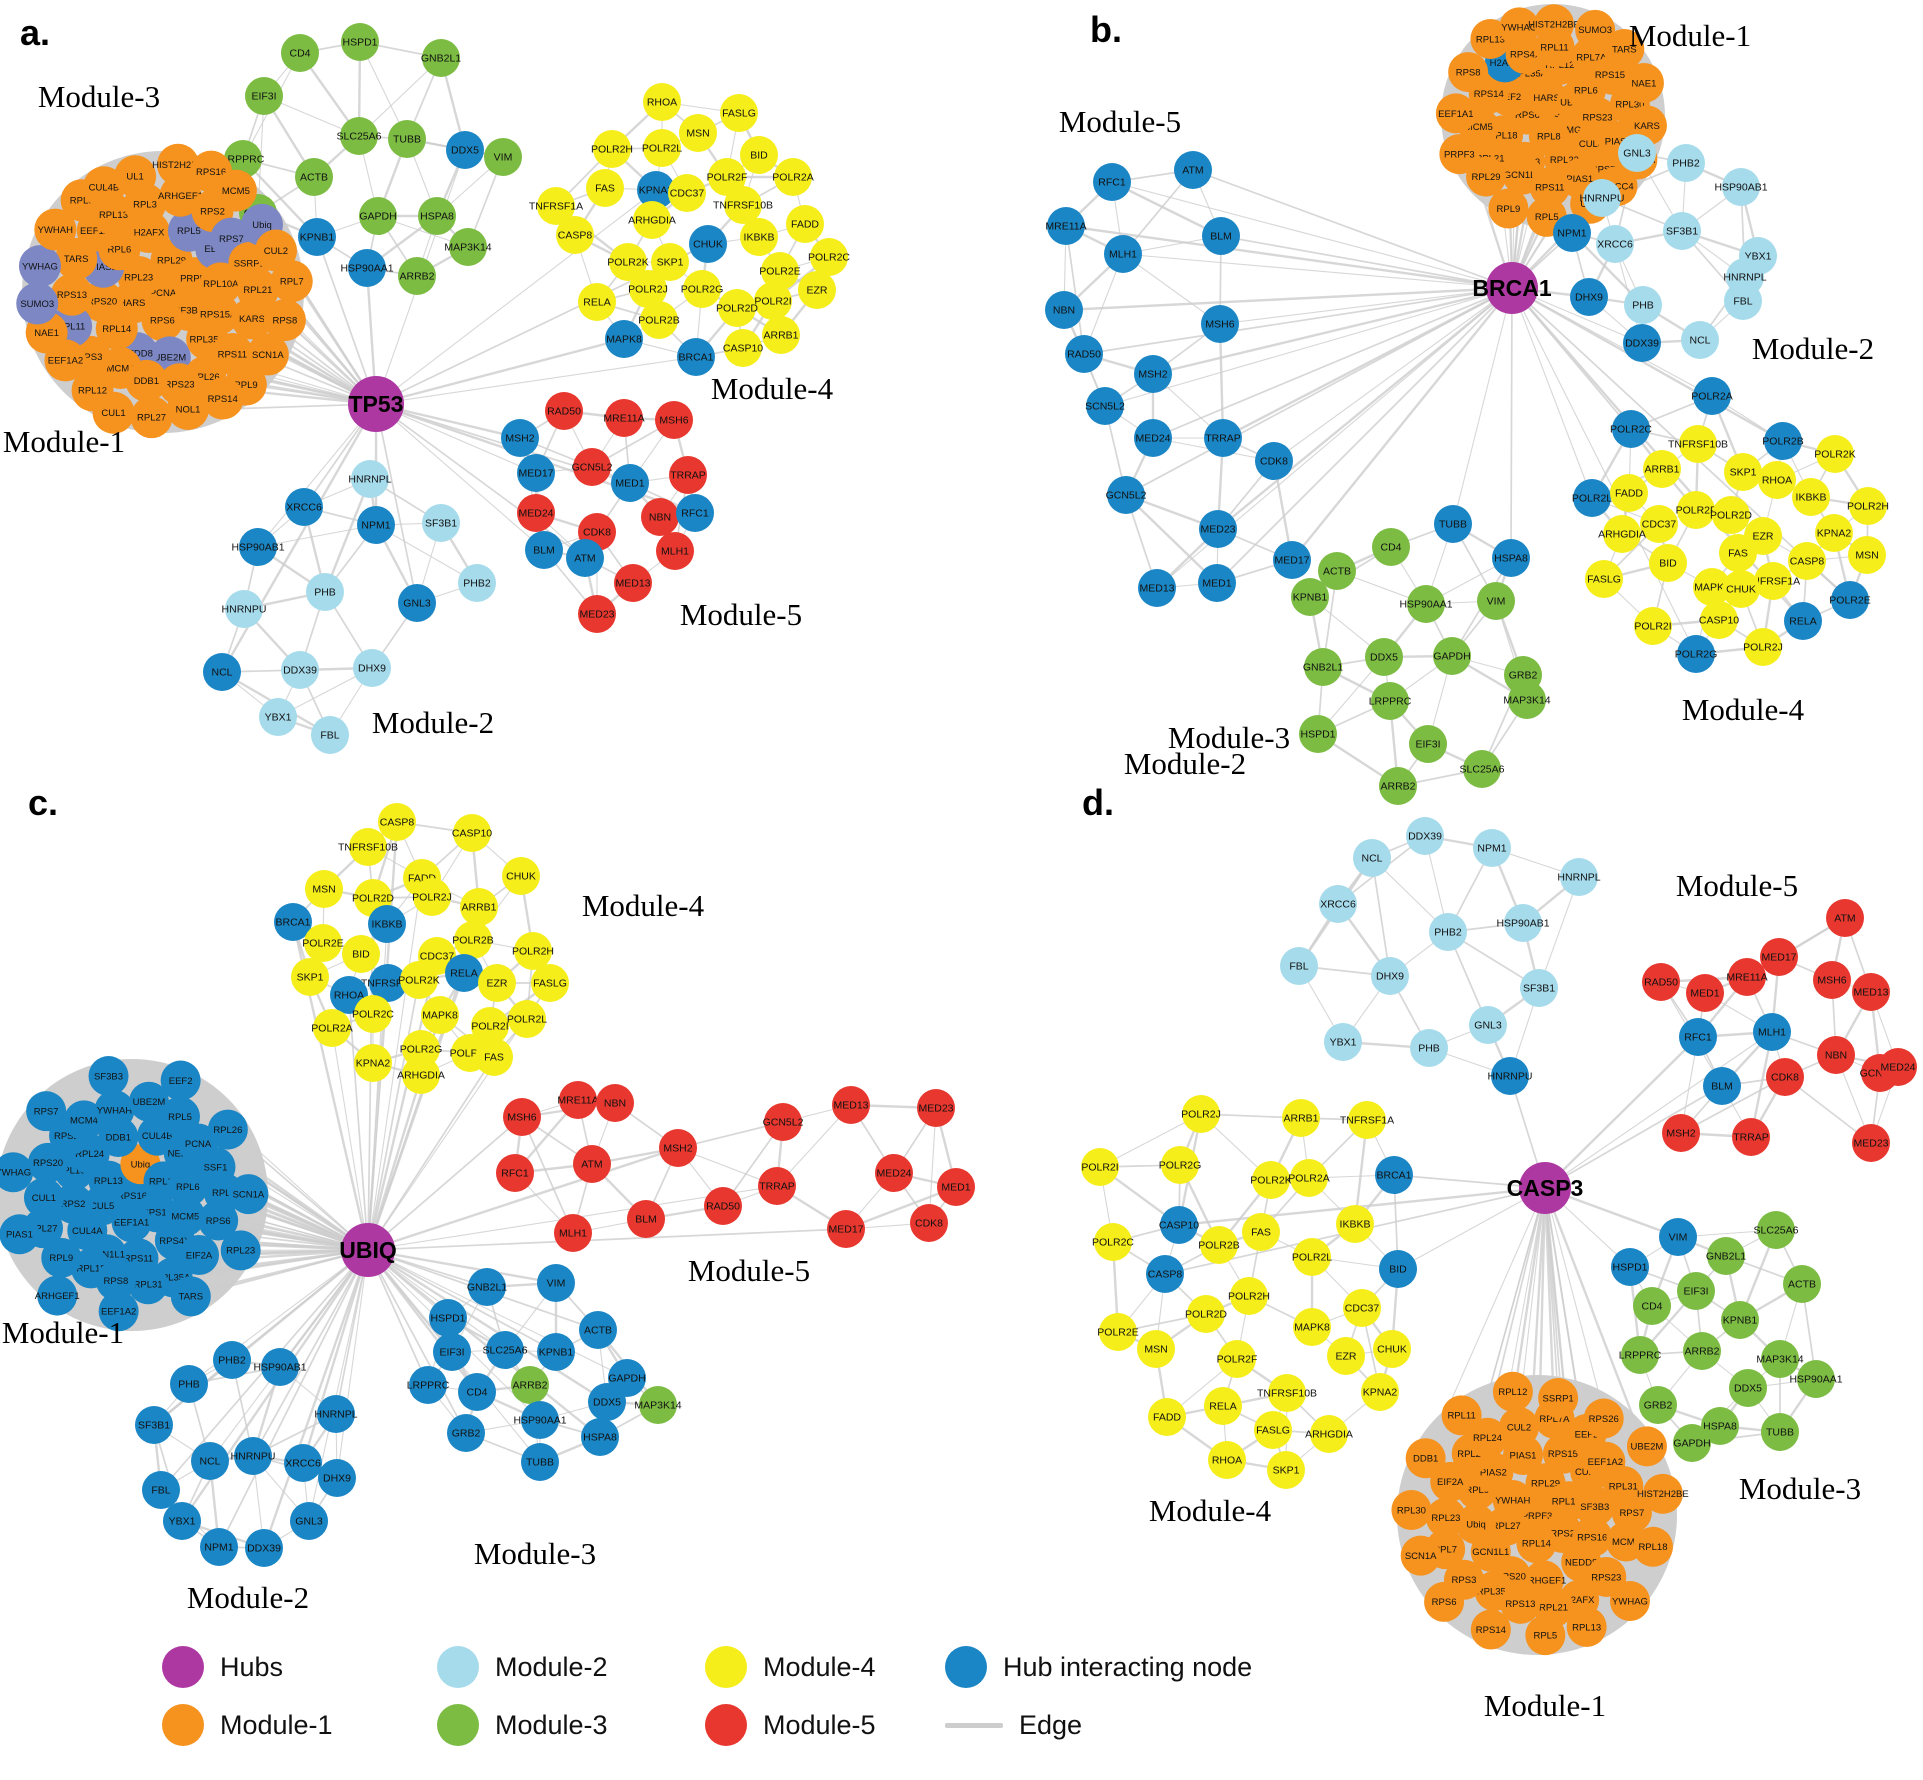  I want to click on node-label: MSH2, so click(1680, 1134).